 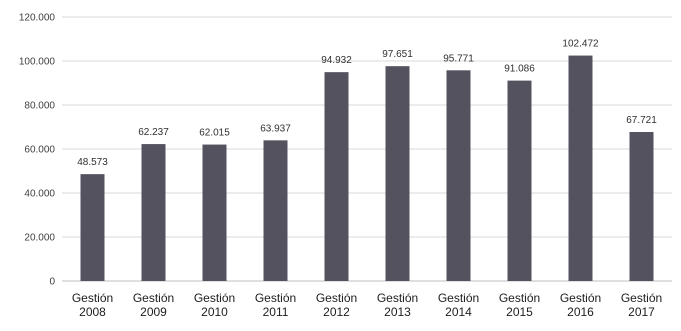 I want to click on y-tick-label: 20.000, so click(x=39, y=238).